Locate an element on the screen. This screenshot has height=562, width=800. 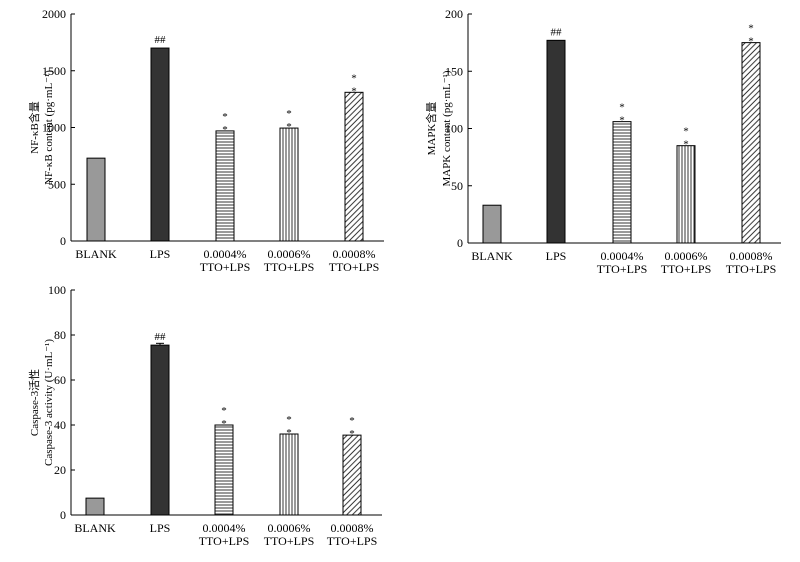
y-axis-label: NF-κB含量 is located at coordinates (34, 127).